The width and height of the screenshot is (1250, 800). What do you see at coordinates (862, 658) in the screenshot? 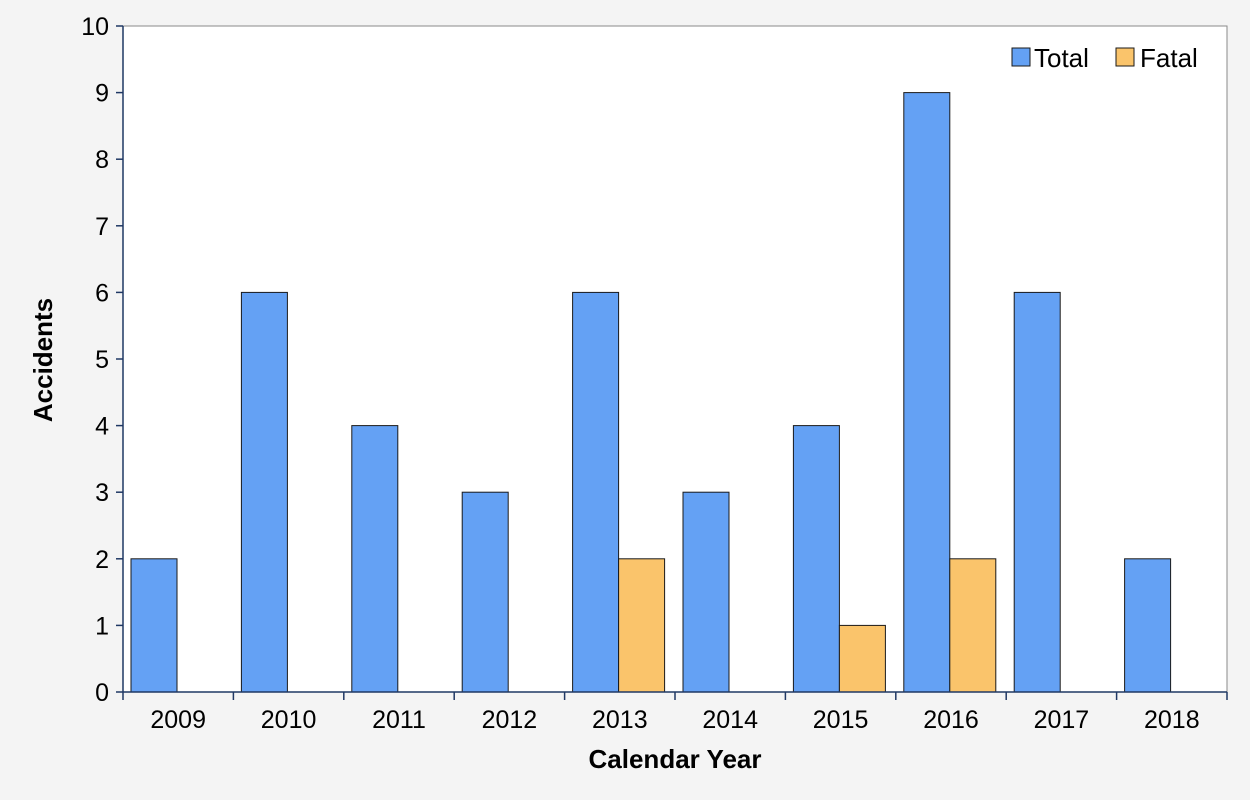
I see `bar-fatal-2015` at bounding box center [862, 658].